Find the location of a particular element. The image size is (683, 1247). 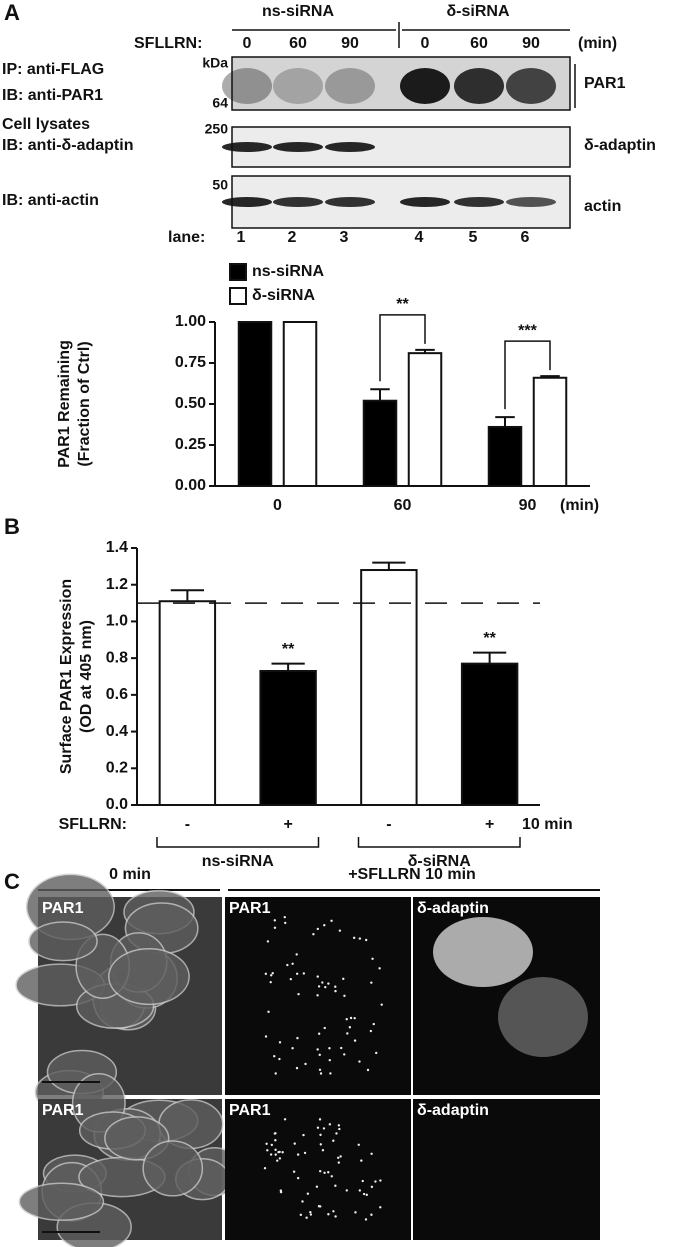

y-tick-label: 0.6 is located at coordinates (117, 694).